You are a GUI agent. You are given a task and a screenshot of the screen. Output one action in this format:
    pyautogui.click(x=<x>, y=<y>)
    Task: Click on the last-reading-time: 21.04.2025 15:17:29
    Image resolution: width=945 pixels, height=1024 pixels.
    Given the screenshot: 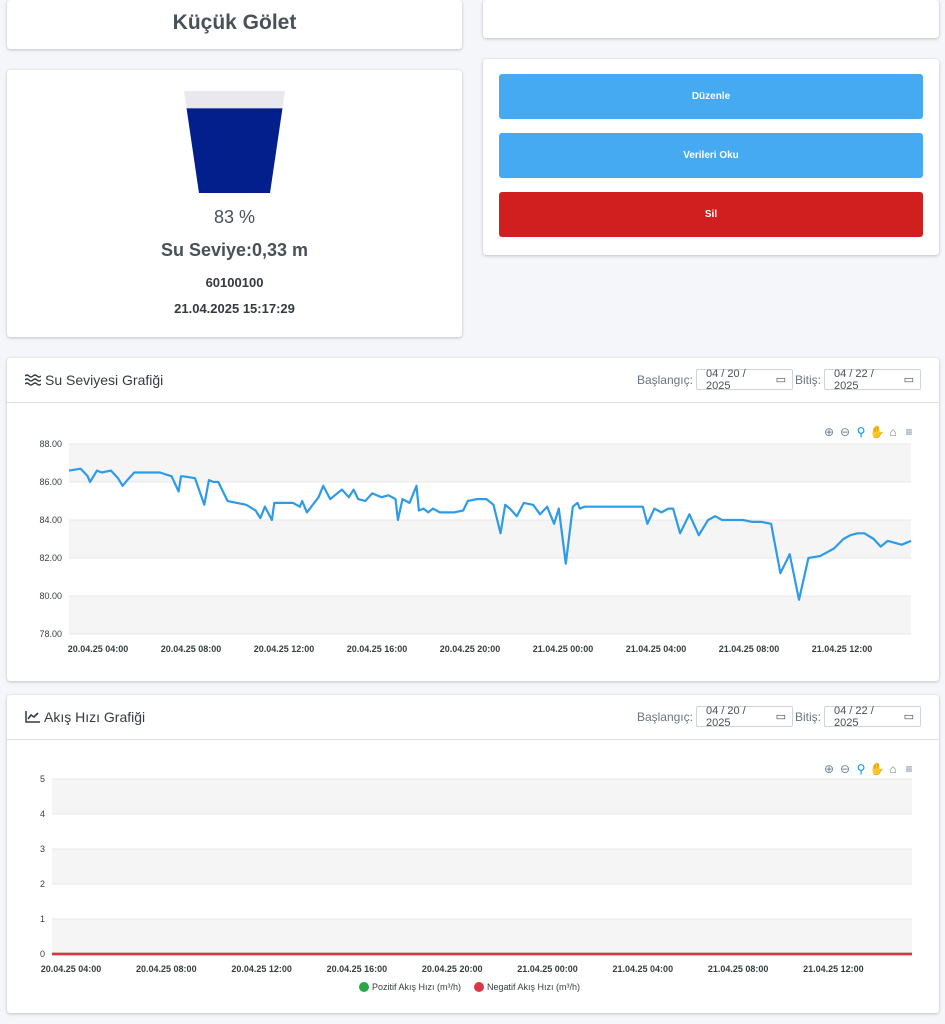 What is the action you would take?
    pyautogui.click(x=234, y=308)
    